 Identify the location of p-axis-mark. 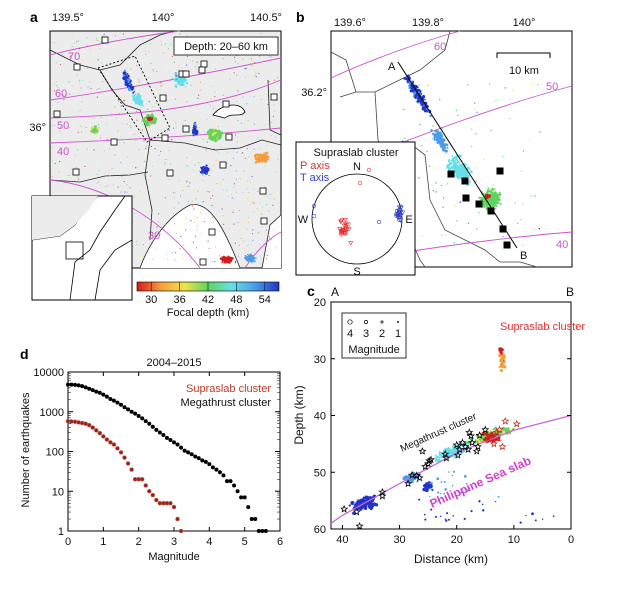
(360, 183).